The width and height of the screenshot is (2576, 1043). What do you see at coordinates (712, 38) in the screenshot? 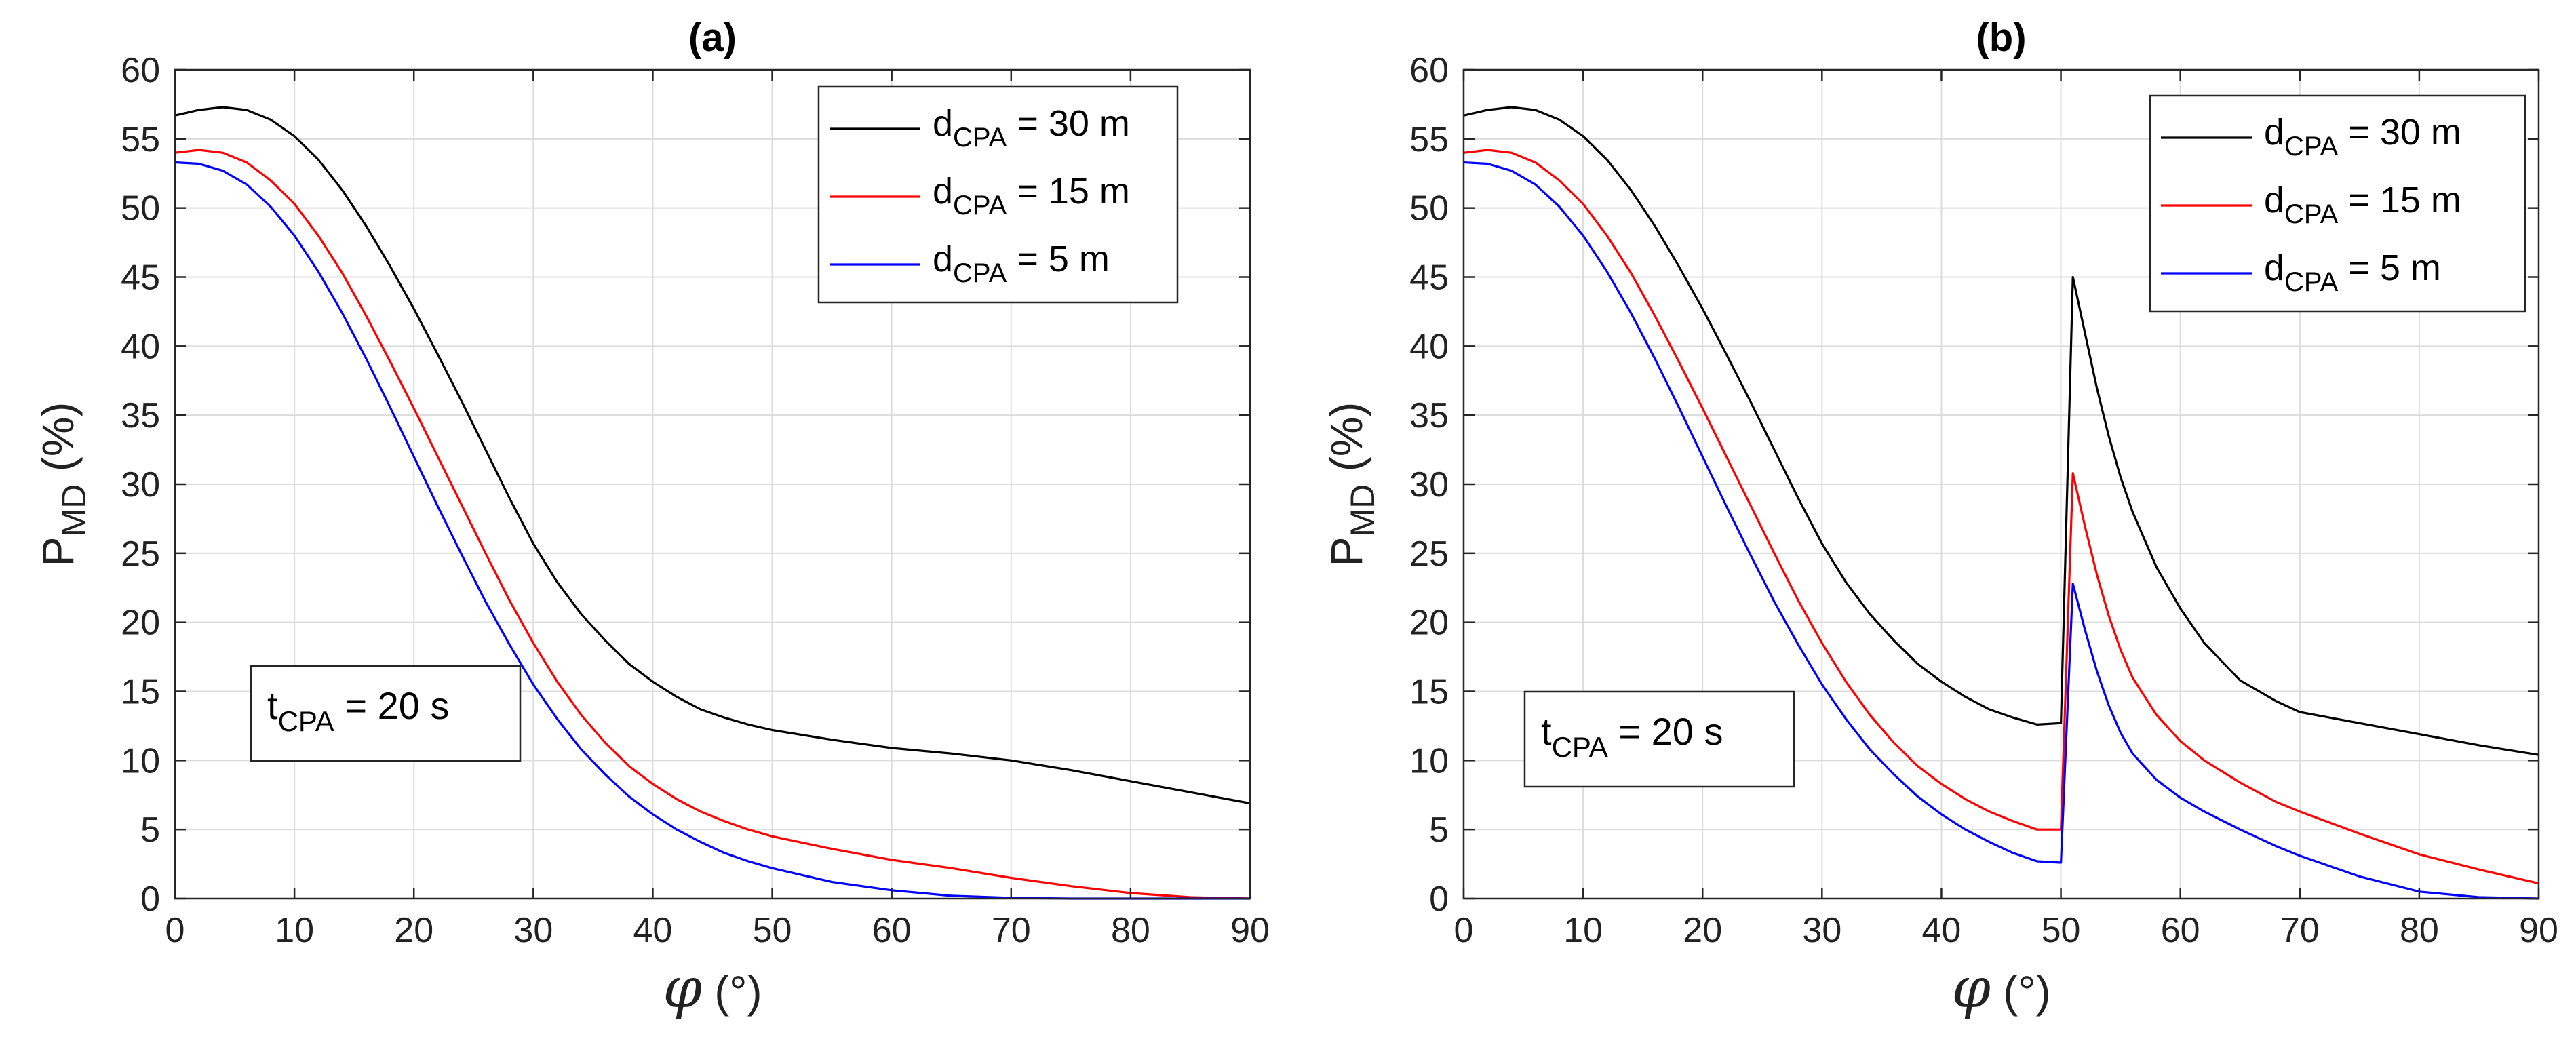
I see `panel-title: (a)` at bounding box center [712, 38].